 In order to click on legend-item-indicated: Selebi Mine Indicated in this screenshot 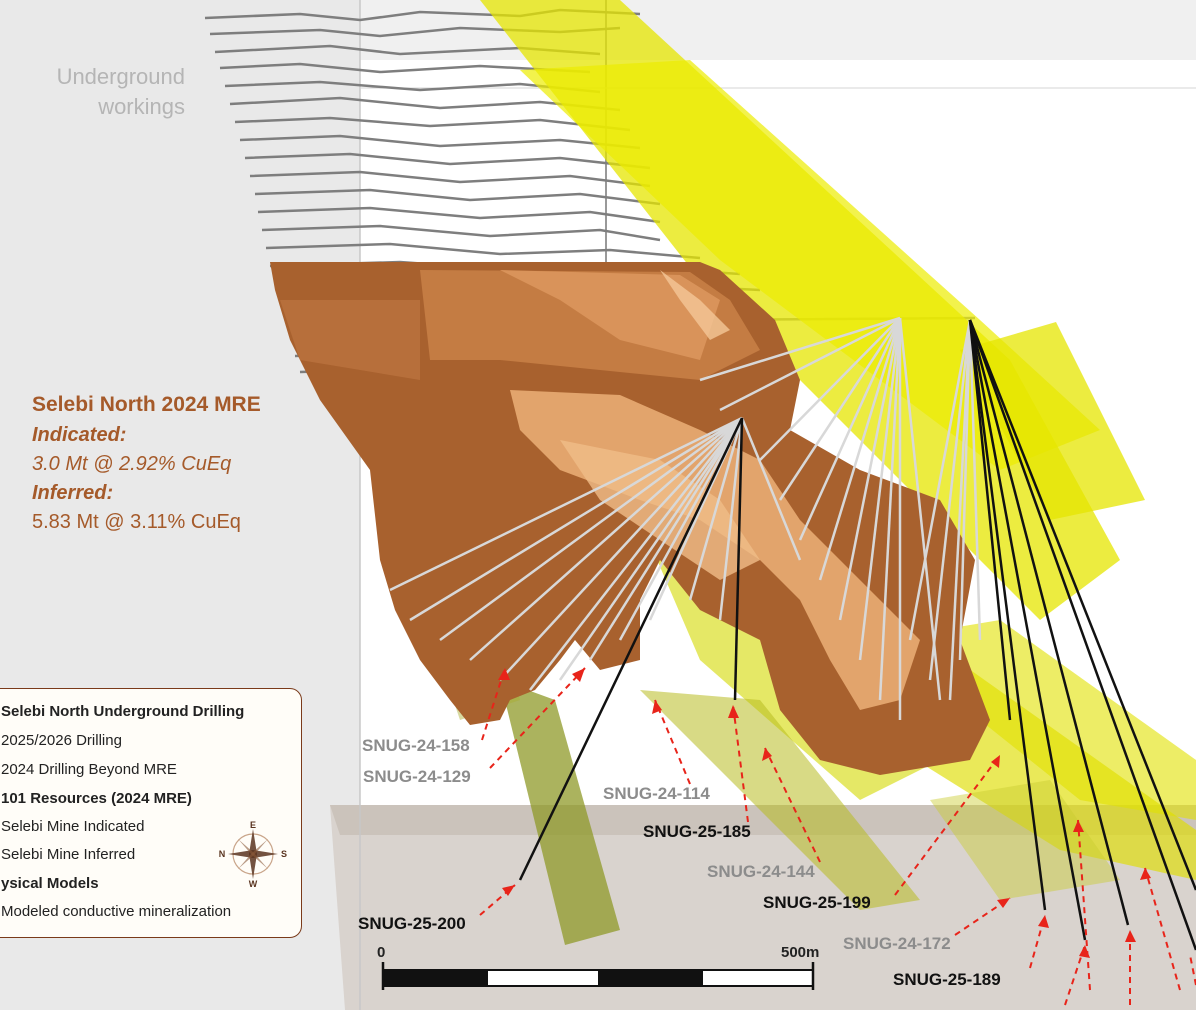, I will do `click(73, 826)`.